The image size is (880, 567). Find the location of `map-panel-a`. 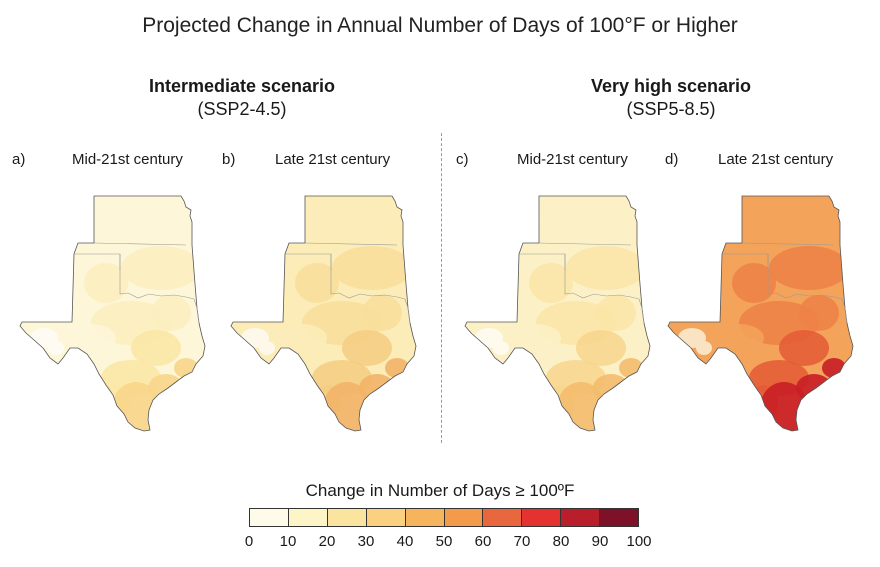

map-panel-a is located at coordinates (112, 313).